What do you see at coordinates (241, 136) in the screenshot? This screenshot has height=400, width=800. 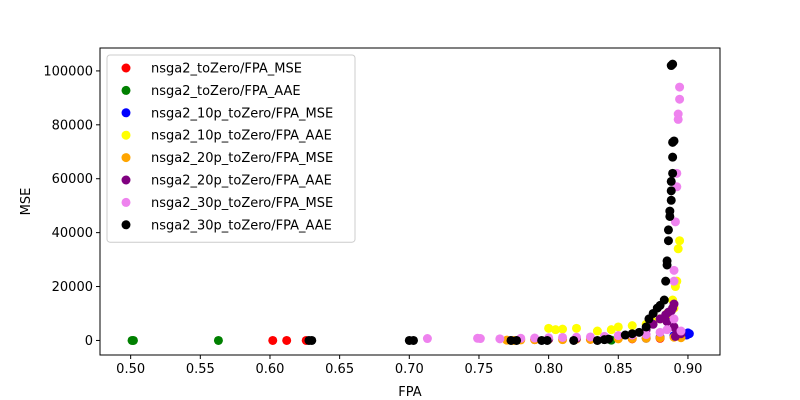 I see `legend-entry: nsga2_10p_toZero/FPA_AAE` at bounding box center [241, 136].